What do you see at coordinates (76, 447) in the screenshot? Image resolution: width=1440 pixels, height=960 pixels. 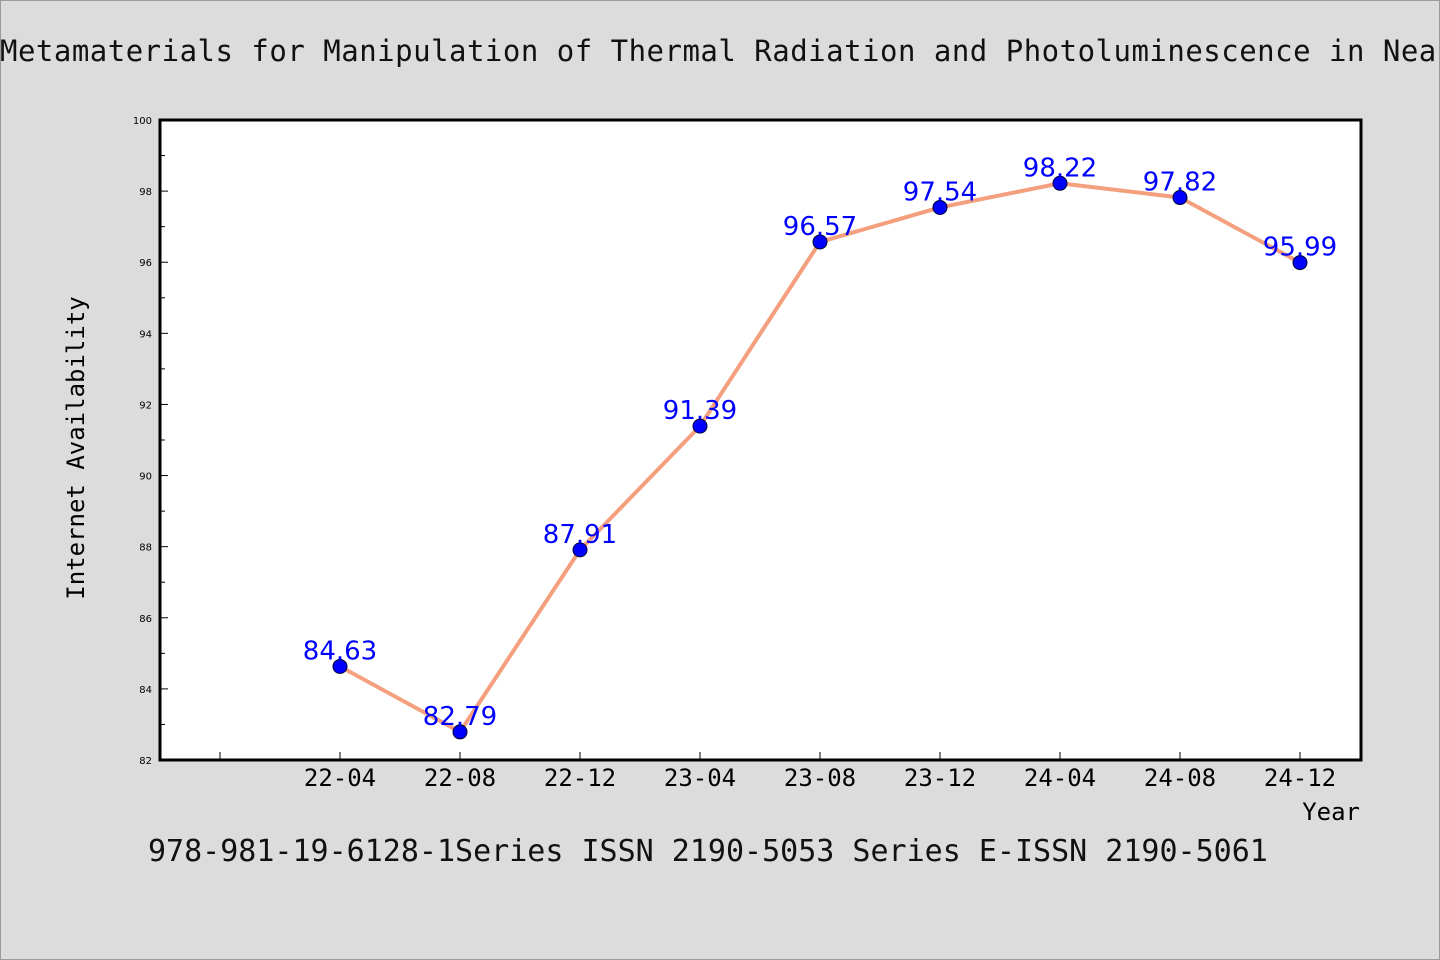 I see `y-axis-label: Internet Availability` at bounding box center [76, 447].